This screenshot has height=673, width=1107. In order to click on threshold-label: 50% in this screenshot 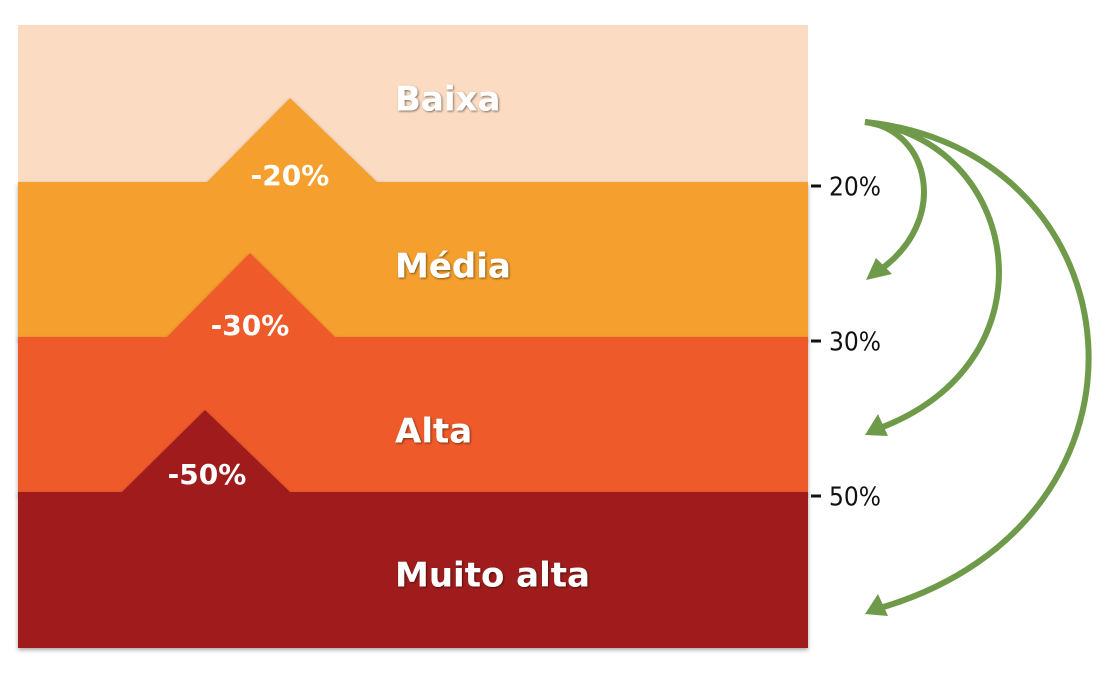, I will do `click(855, 498)`.